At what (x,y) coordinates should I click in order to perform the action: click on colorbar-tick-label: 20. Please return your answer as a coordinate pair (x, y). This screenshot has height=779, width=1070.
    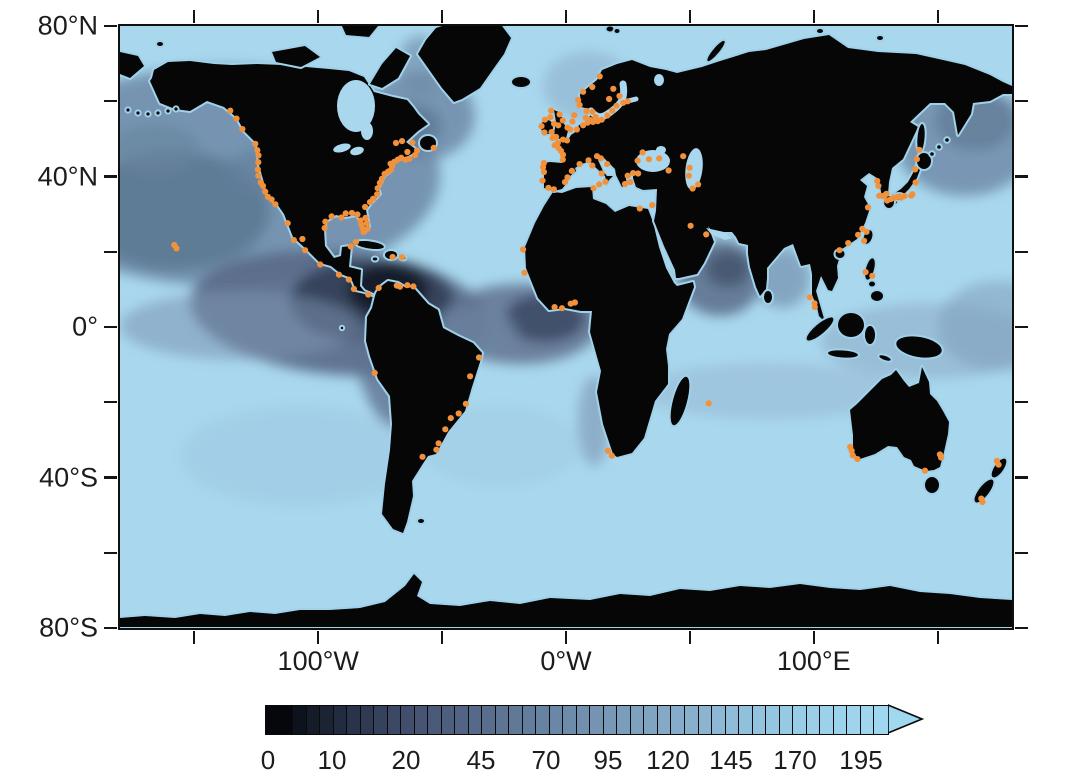
    Looking at the image, I should click on (406, 760).